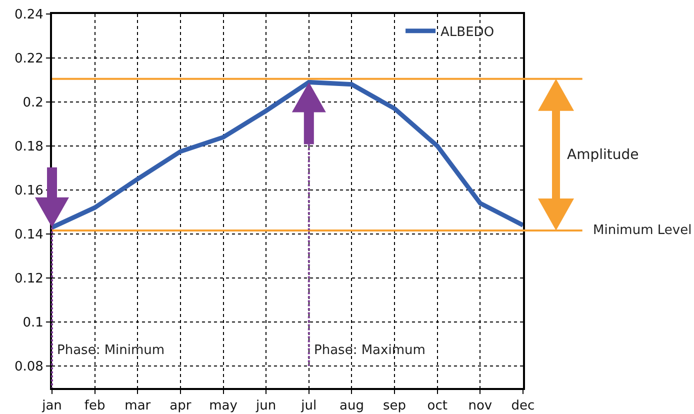  I want to click on x-tick-label: apr, so click(181, 406).